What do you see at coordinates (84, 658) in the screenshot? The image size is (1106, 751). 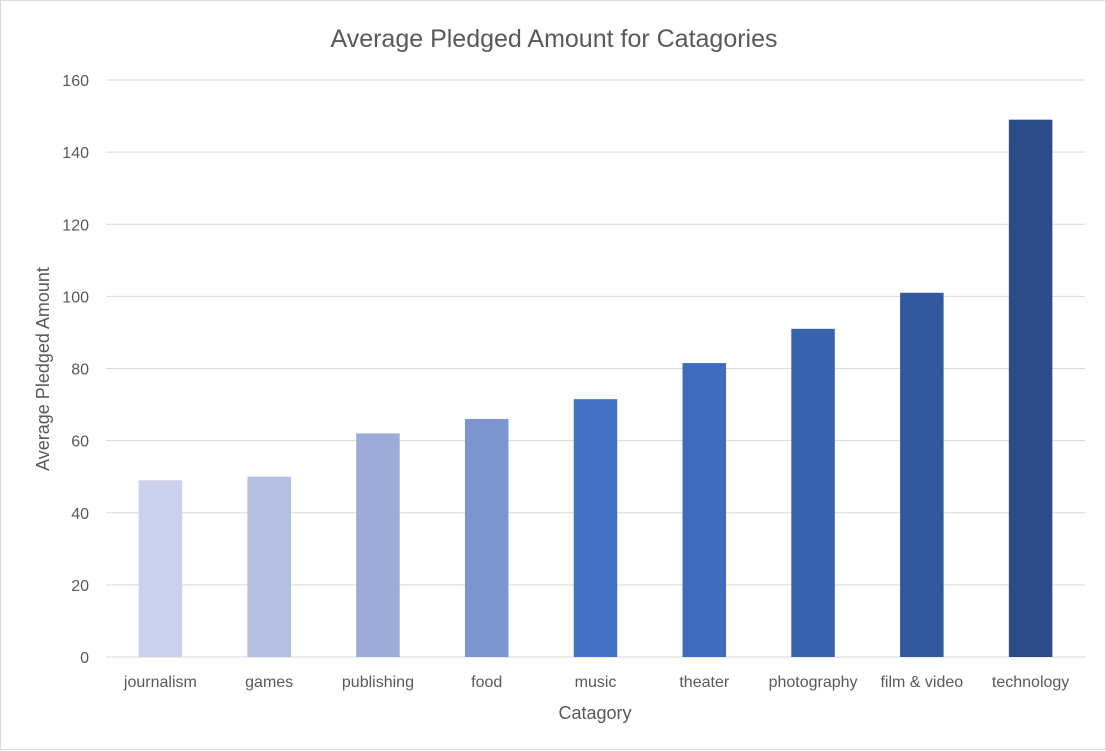 I see `y-tick-label: 0` at bounding box center [84, 658].